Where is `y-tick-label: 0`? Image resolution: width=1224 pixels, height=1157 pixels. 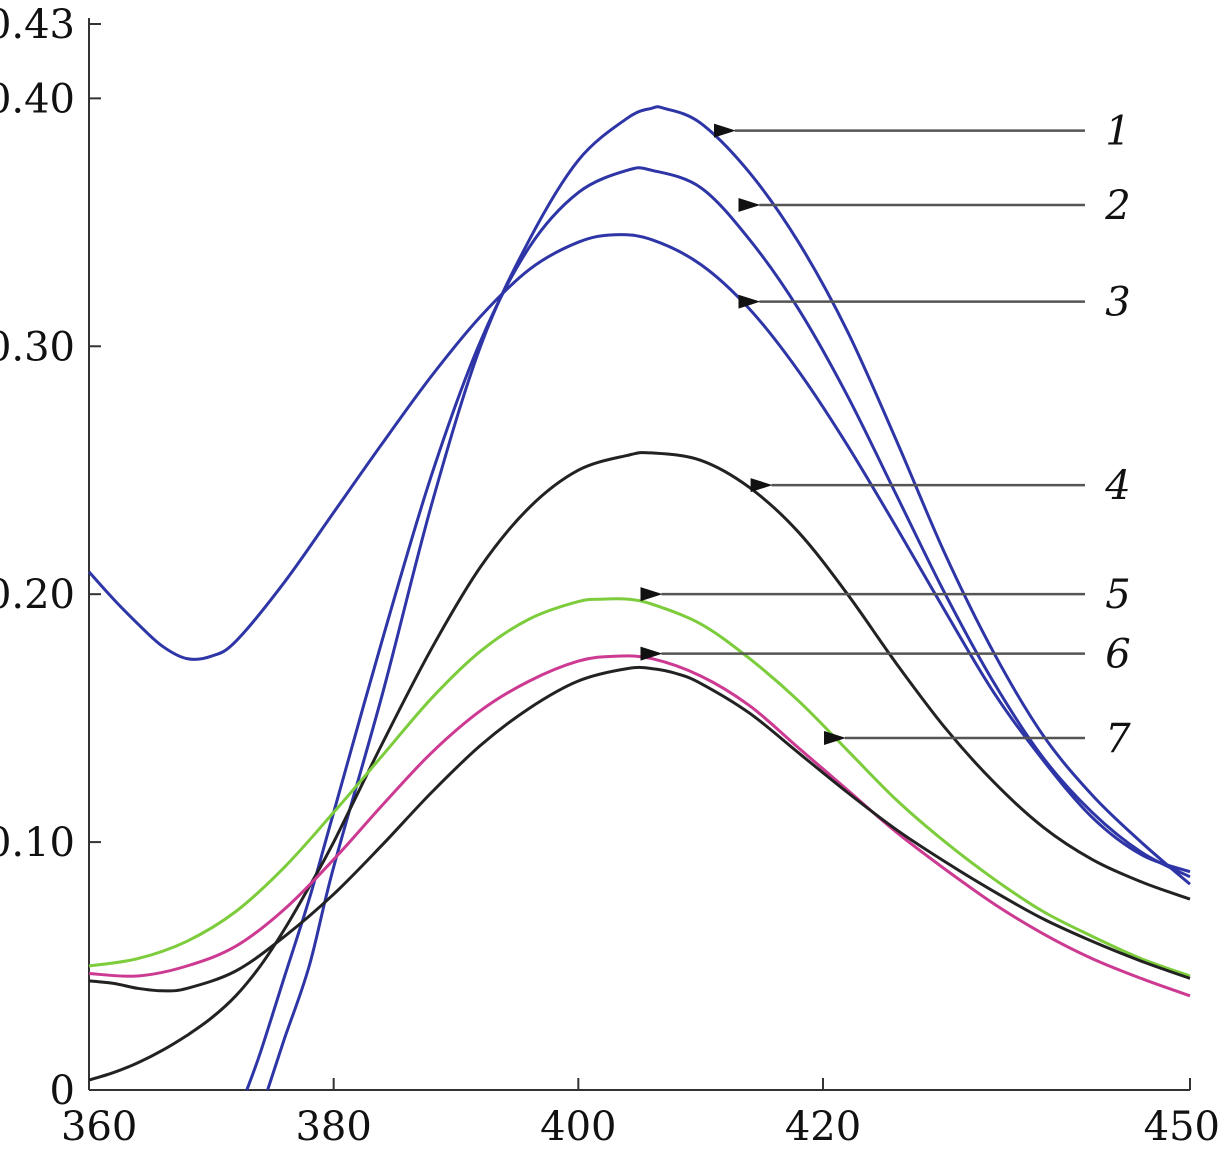
y-tick-label: 0 is located at coordinates (62, 1091).